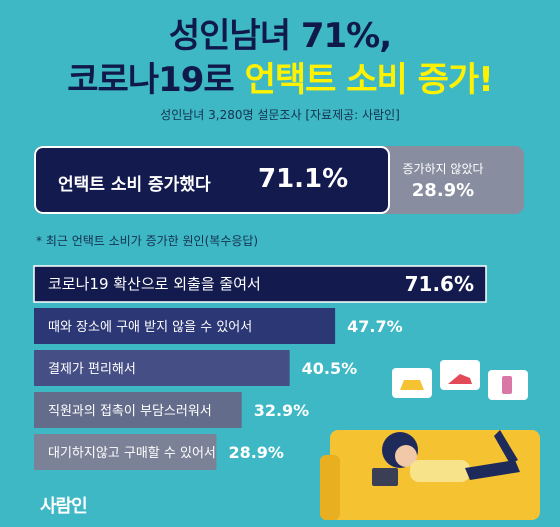 The height and width of the screenshot is (527, 560). What do you see at coordinates (256, 452) in the screenshot?
I see `bar-5-value: 28.9%` at bounding box center [256, 452].